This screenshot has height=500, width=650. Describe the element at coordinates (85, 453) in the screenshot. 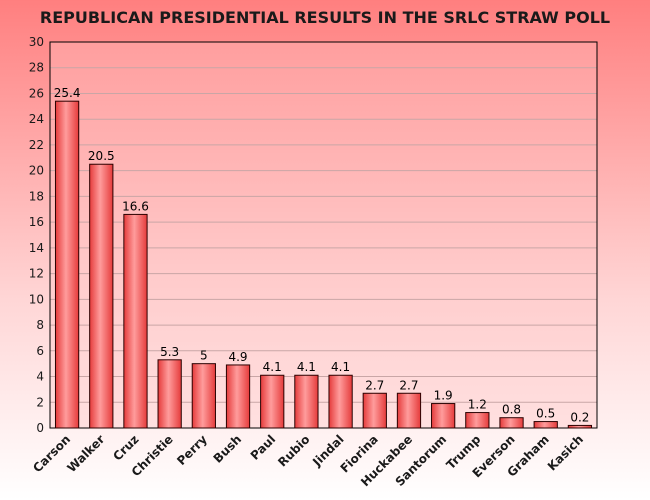

I see `x-tick-label: Walker` at that location.